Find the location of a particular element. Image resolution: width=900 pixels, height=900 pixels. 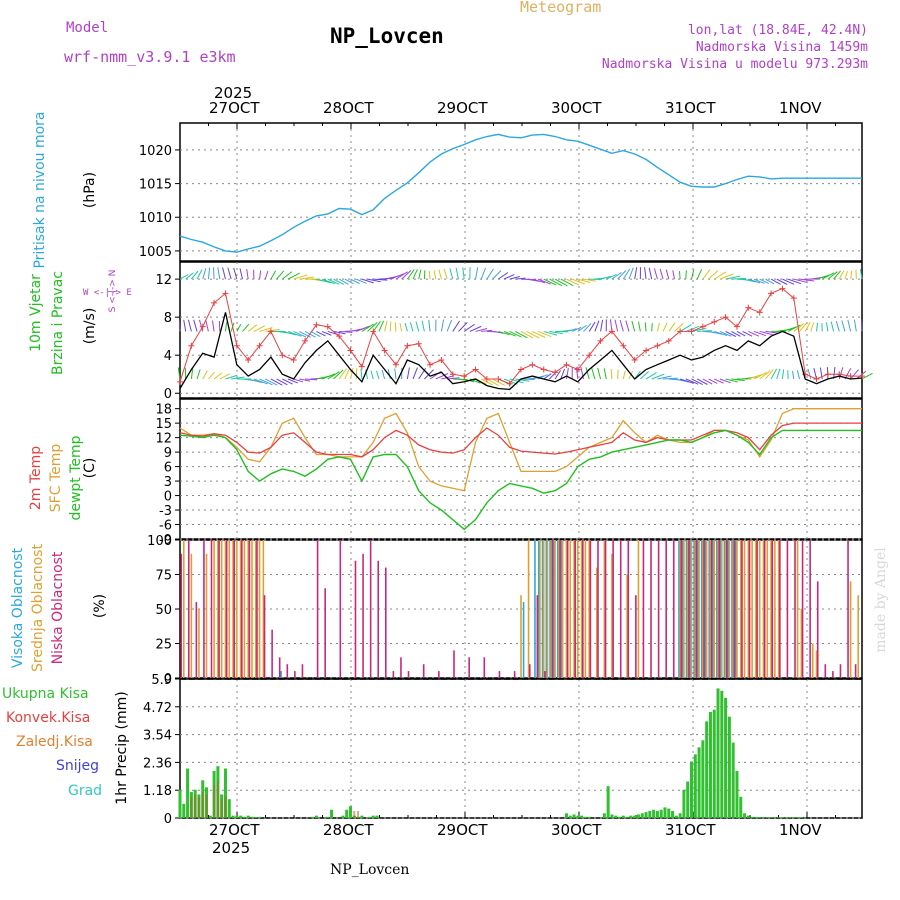

y-tick-label: 9 is located at coordinates (168, 453).